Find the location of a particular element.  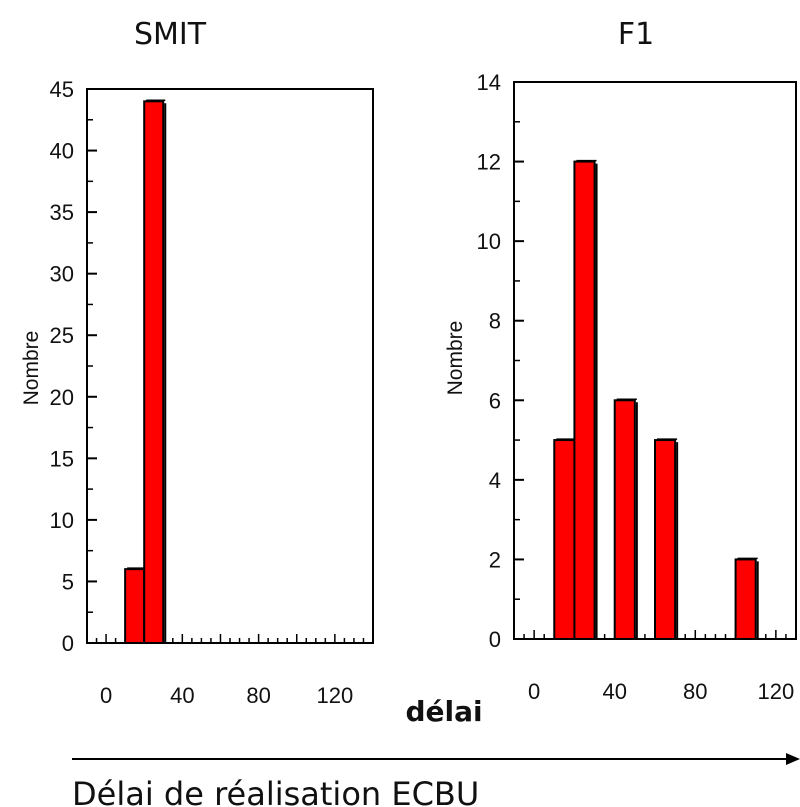

y-tick-label: 2 is located at coordinates (495, 559).